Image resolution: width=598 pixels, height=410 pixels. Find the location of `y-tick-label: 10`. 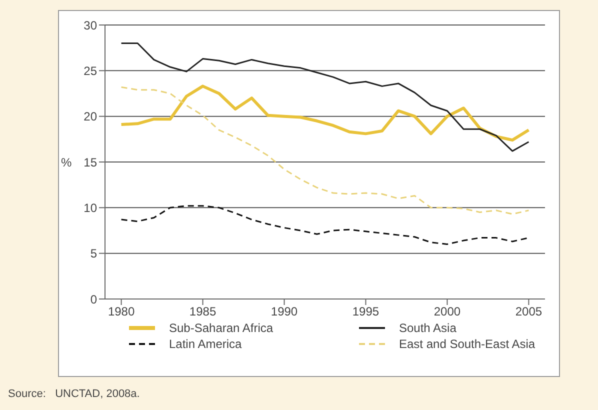

y-tick-label: 10 is located at coordinates (91, 207).